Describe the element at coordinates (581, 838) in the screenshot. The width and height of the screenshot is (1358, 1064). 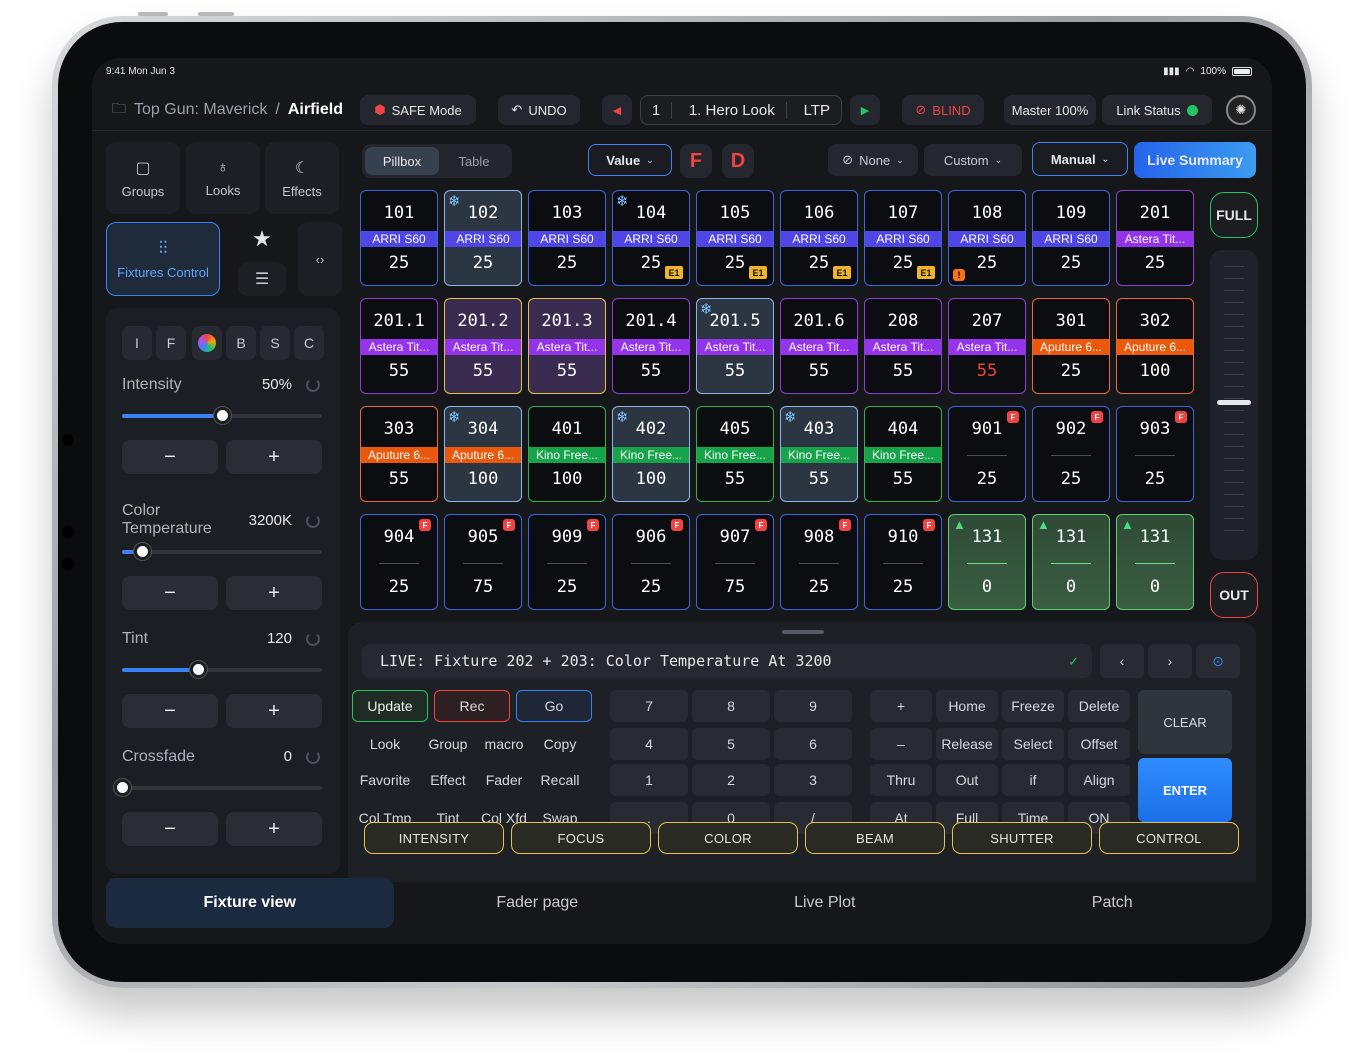
I see `category-button: FOCUS` at that location.